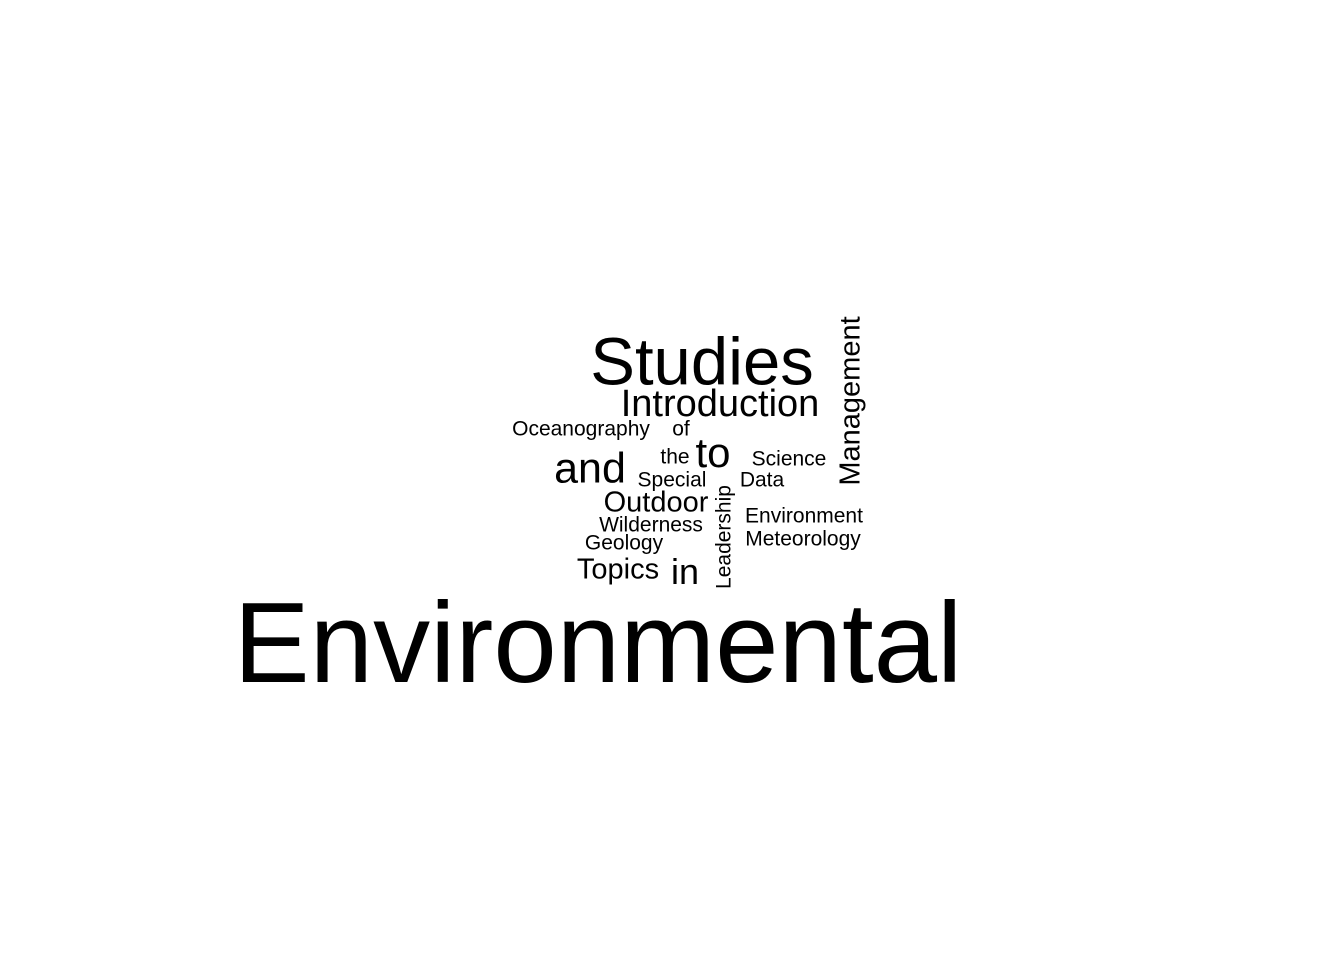 This screenshot has height=960, width=1344. What do you see at coordinates (803, 539) in the screenshot?
I see `word-meteorology: Meteorology` at bounding box center [803, 539].